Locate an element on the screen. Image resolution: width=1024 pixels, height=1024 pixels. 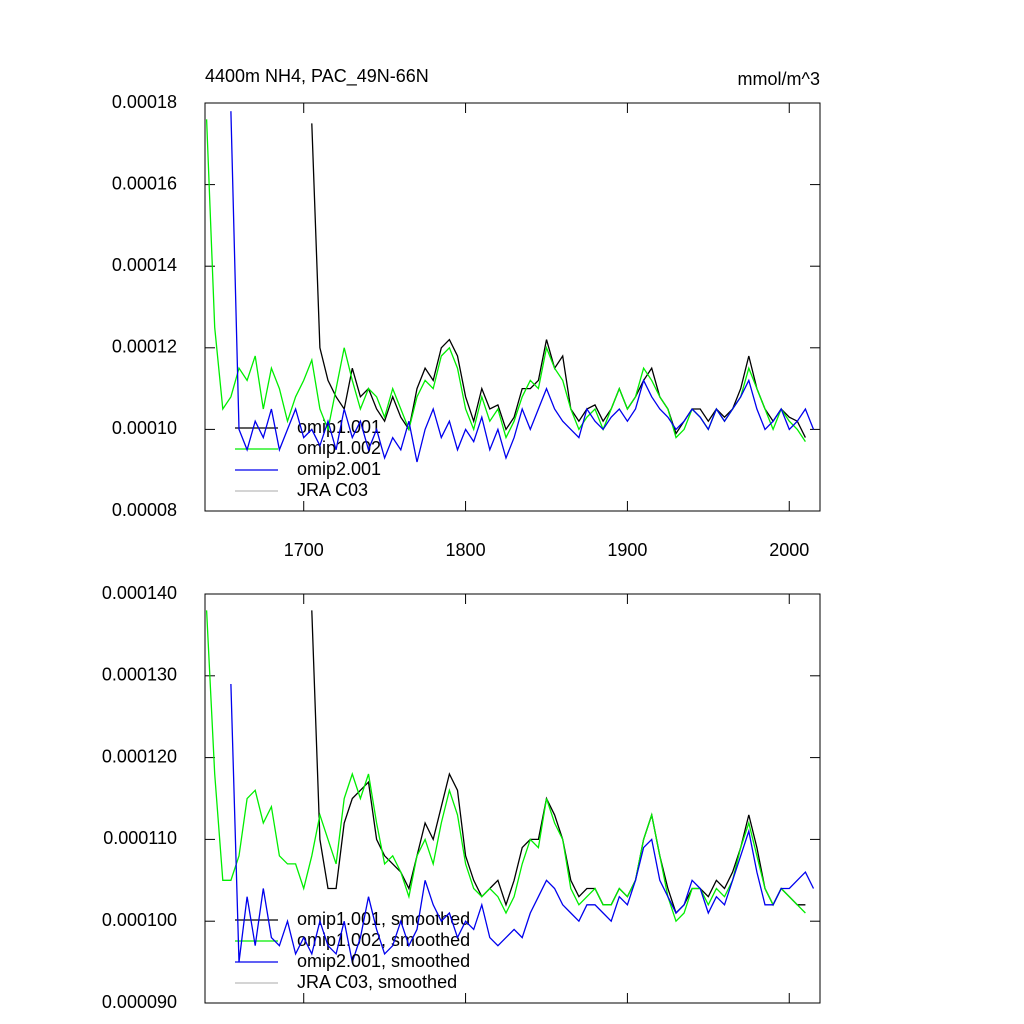
legend-label: JRA C03 is located at coordinates (332, 490).